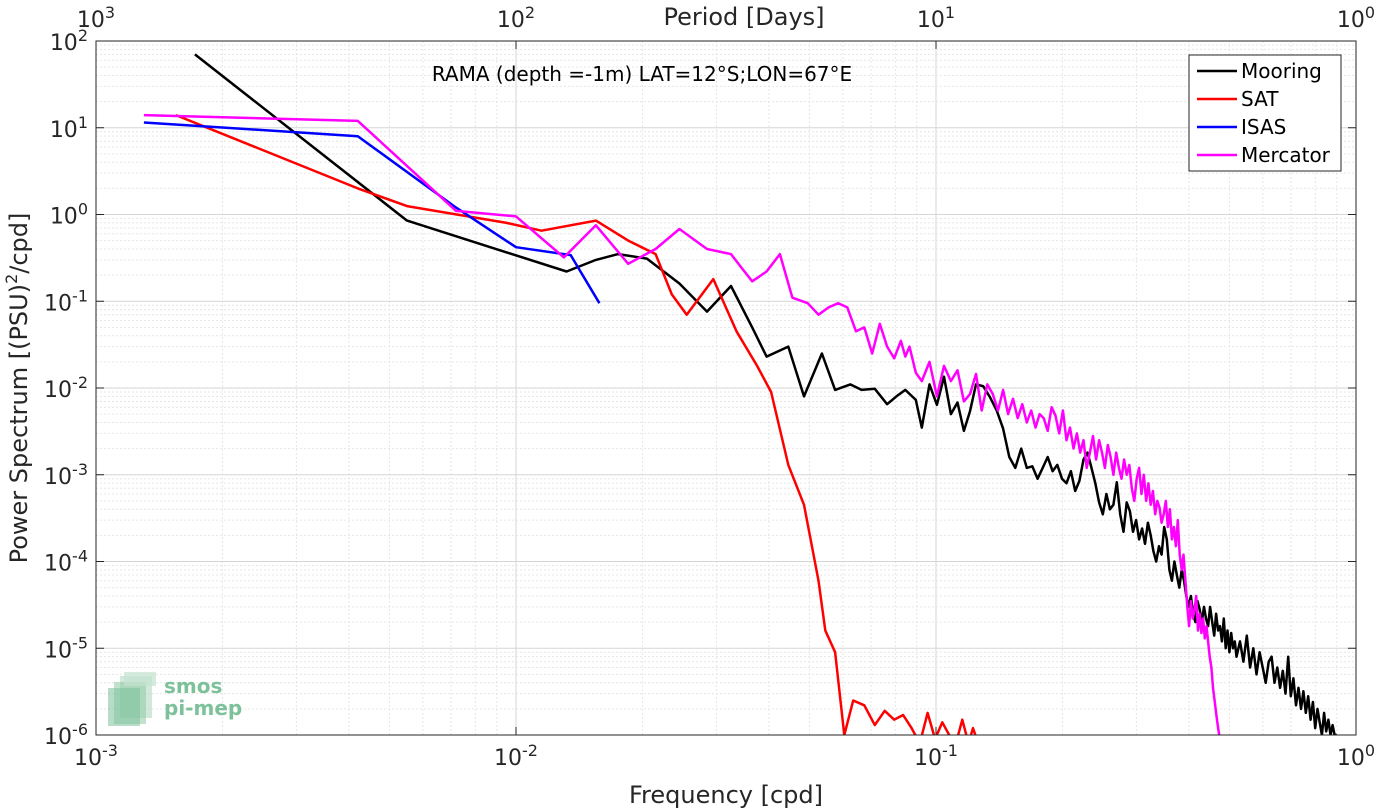  I want to click on y-tick-label-exponent: -6, so click(80, 729).